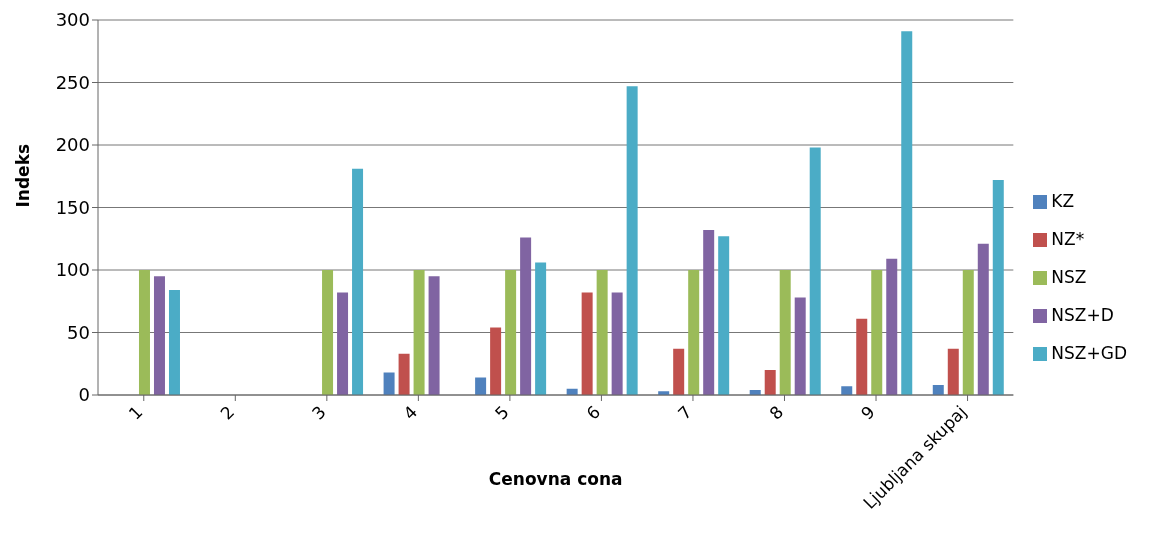  I want to click on y-tick-label: 200, so click(72, 145).